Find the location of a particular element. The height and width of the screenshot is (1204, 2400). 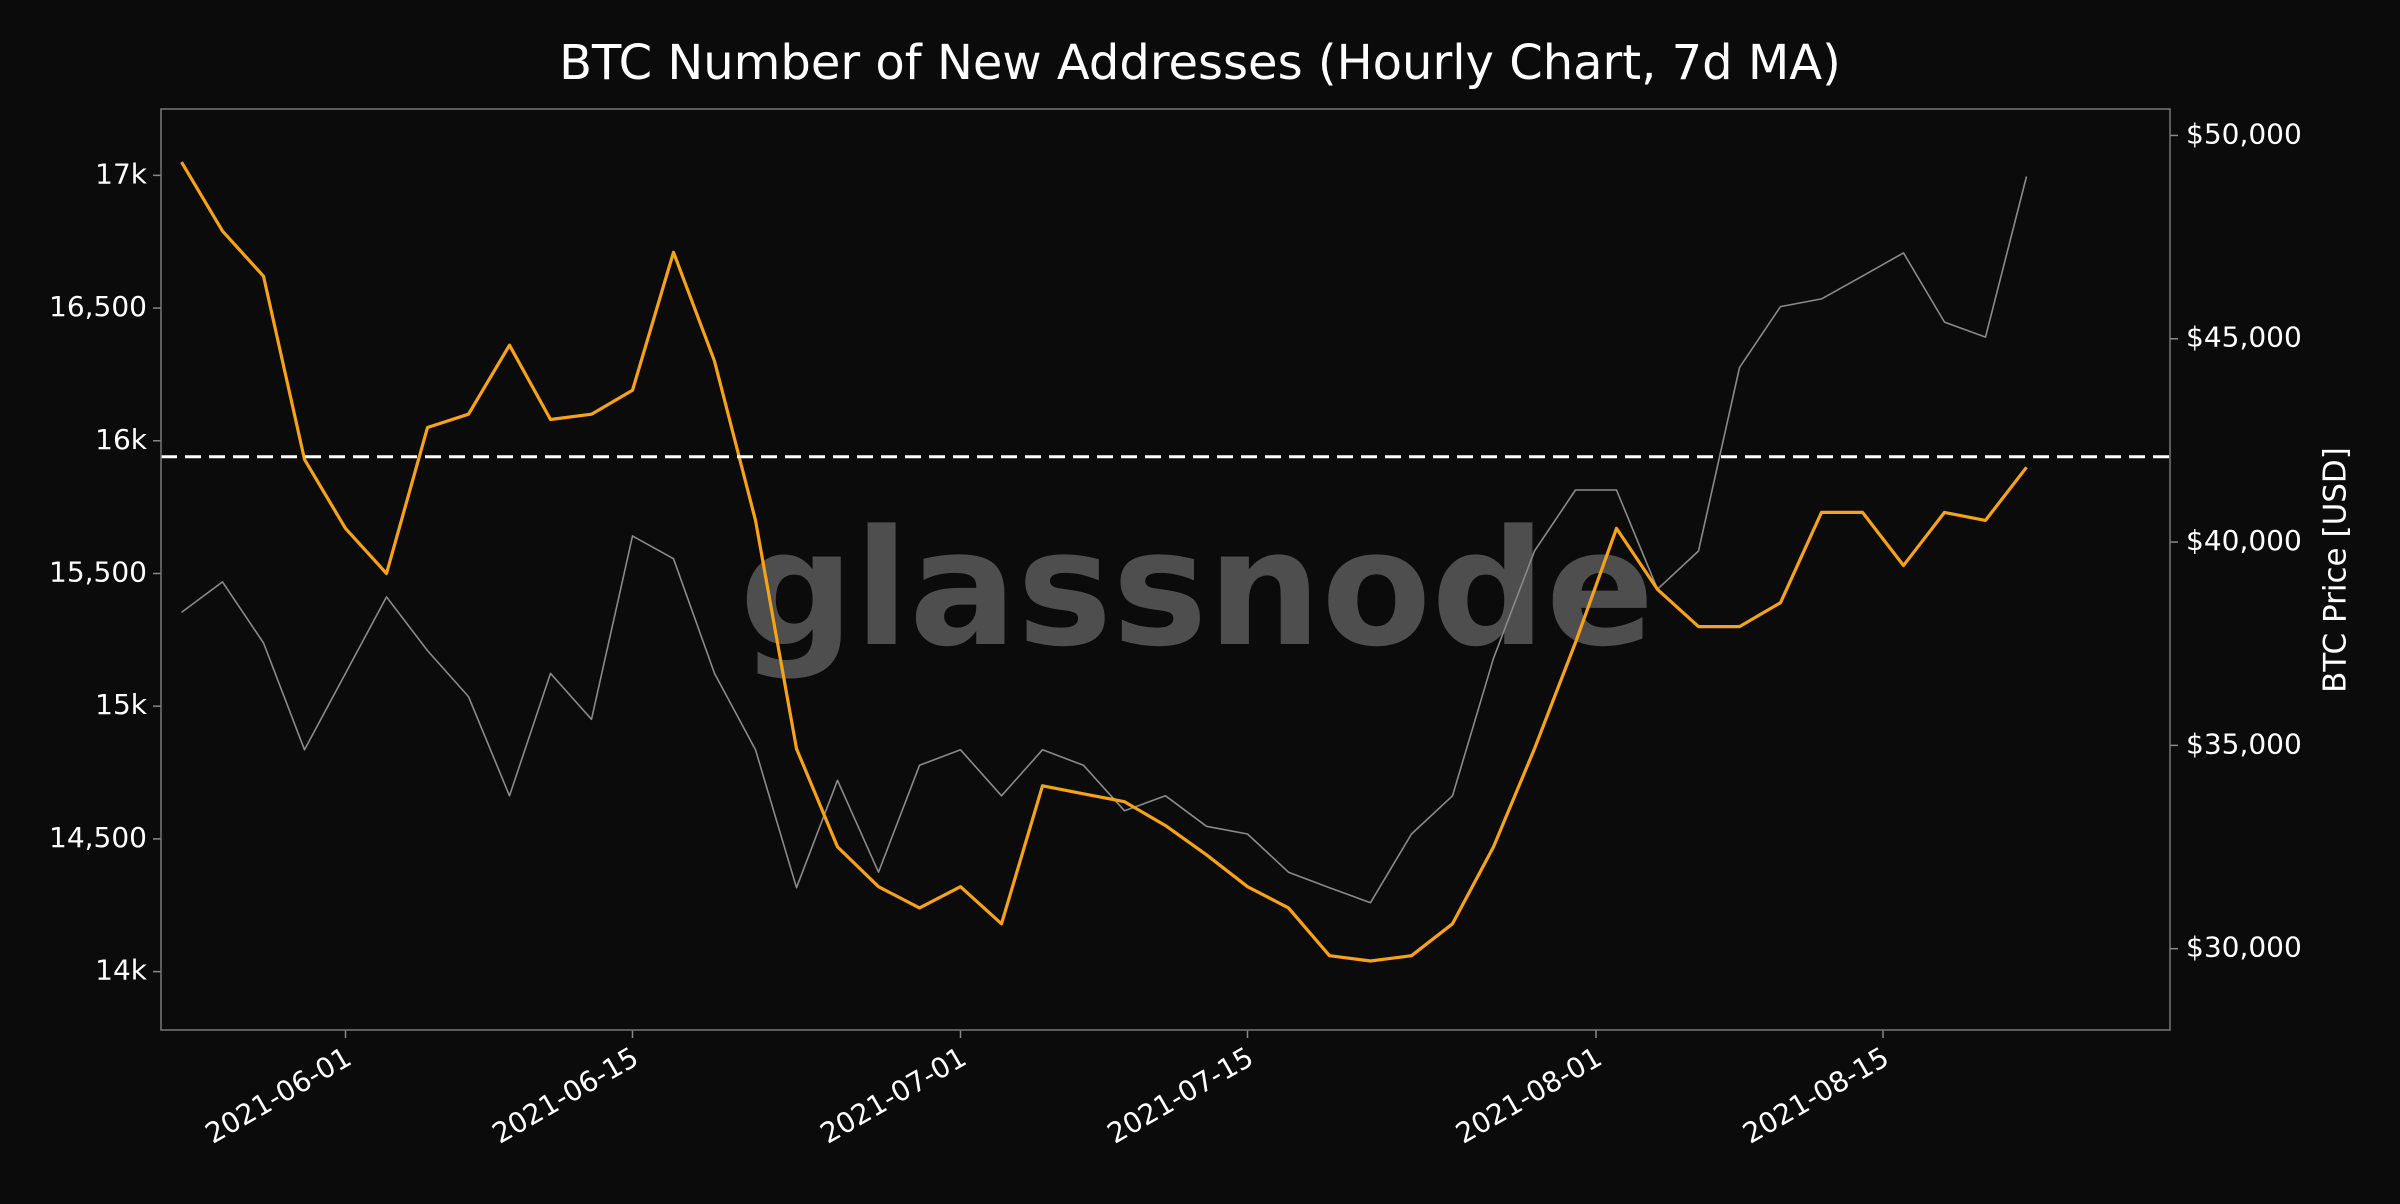

y2-tick-label: $50,000 is located at coordinates (2244, 133).